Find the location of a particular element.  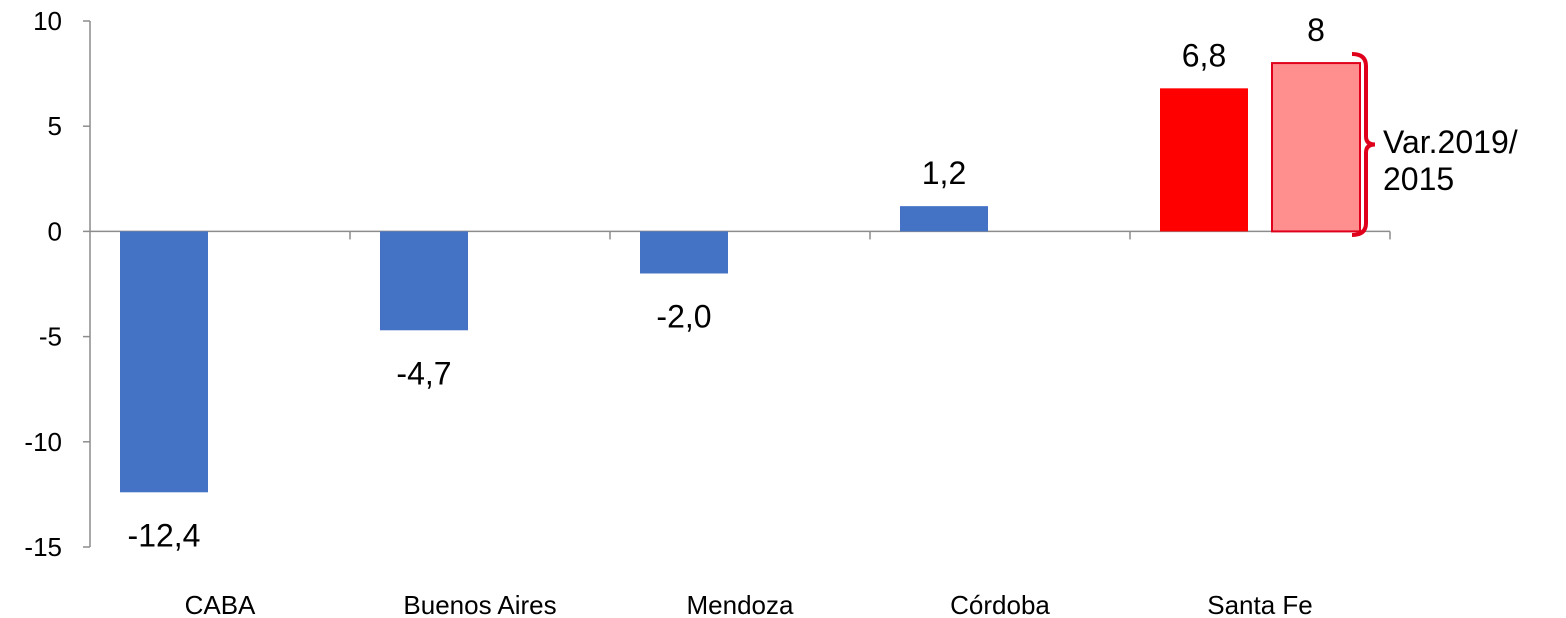

data-label: -4,7 is located at coordinates (423, 373).